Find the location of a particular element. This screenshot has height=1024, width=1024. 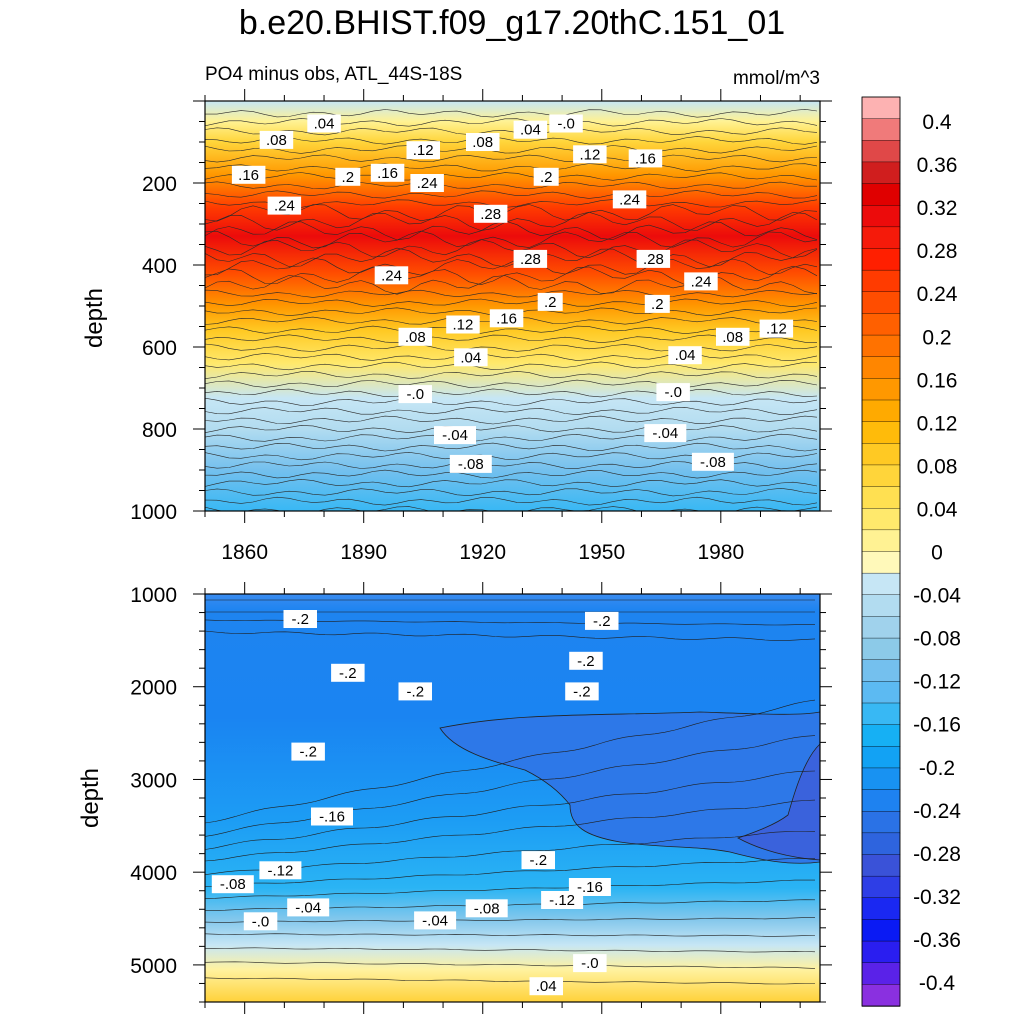

lower-contour-label: -.16 is located at coordinates (332, 816).